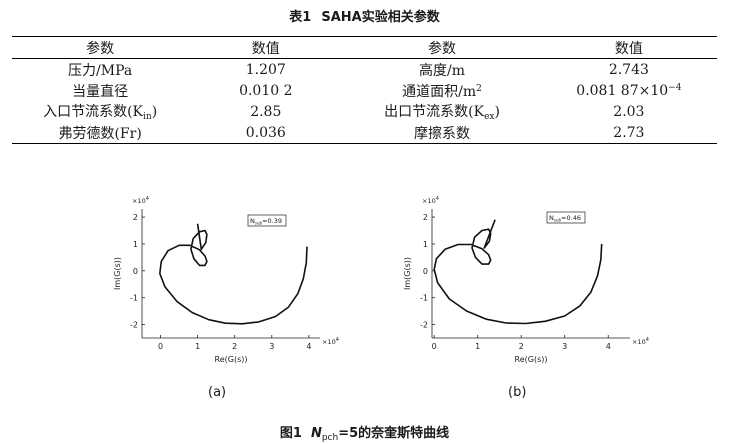  Describe the element at coordinates (628, 47) in the screenshot. I see `header-value-2: 数值` at that location.